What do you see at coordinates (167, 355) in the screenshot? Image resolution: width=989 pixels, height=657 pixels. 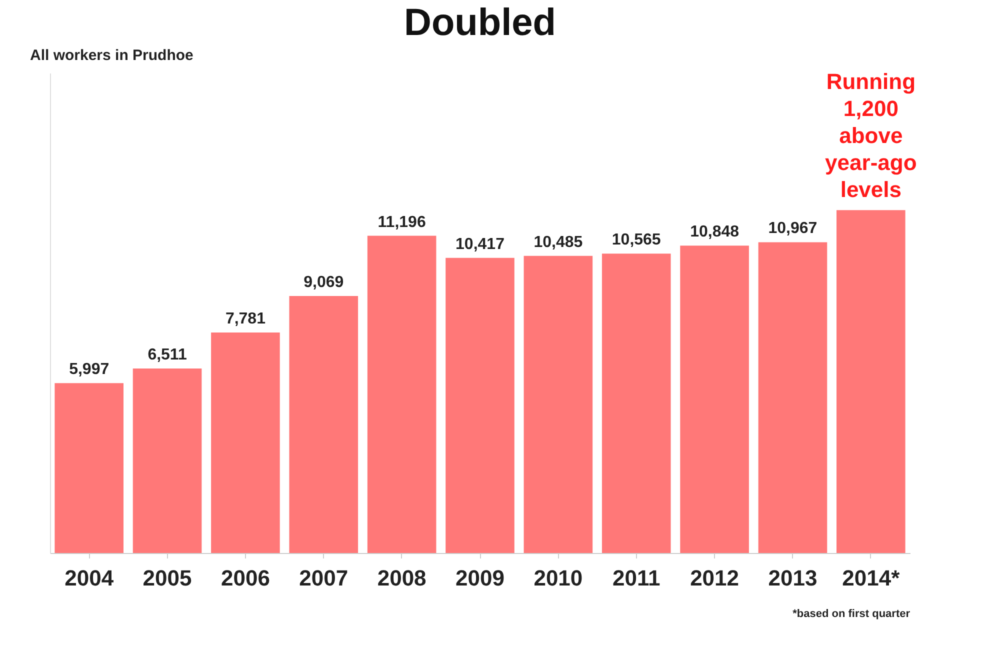 I see `data-label: 6,511` at bounding box center [167, 355].